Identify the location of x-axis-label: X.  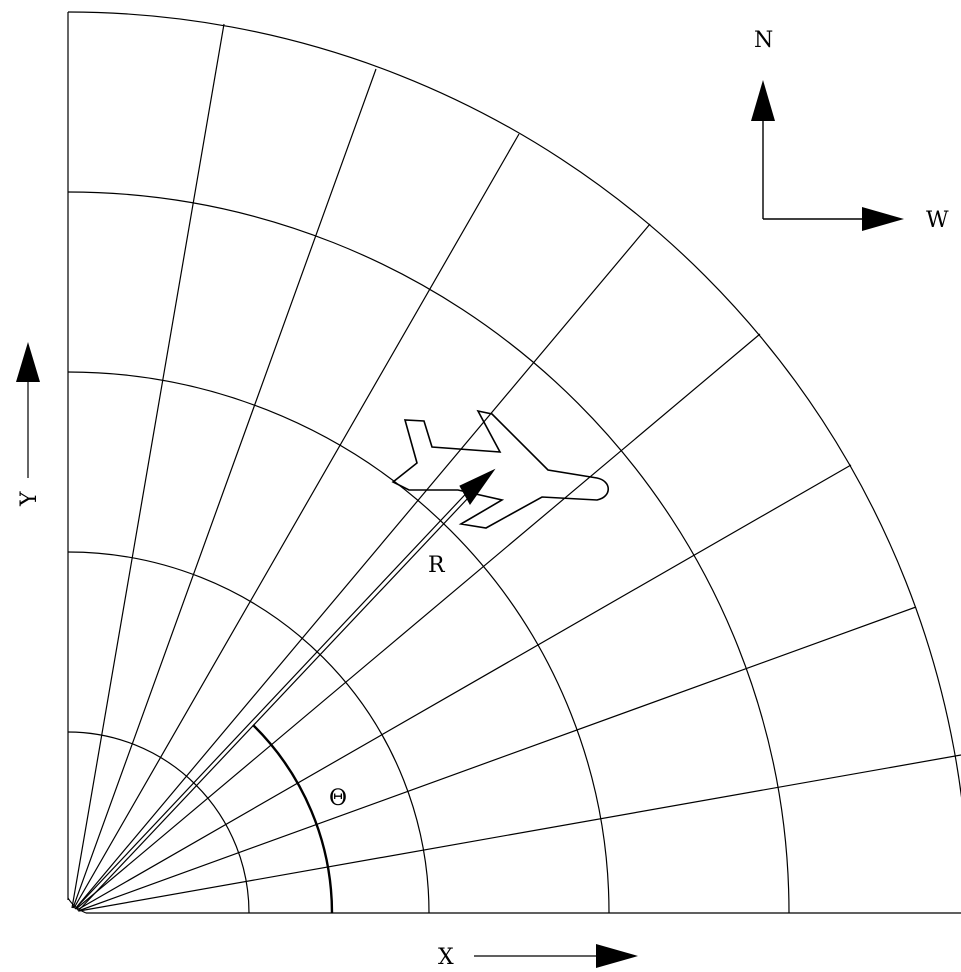
(446, 957).